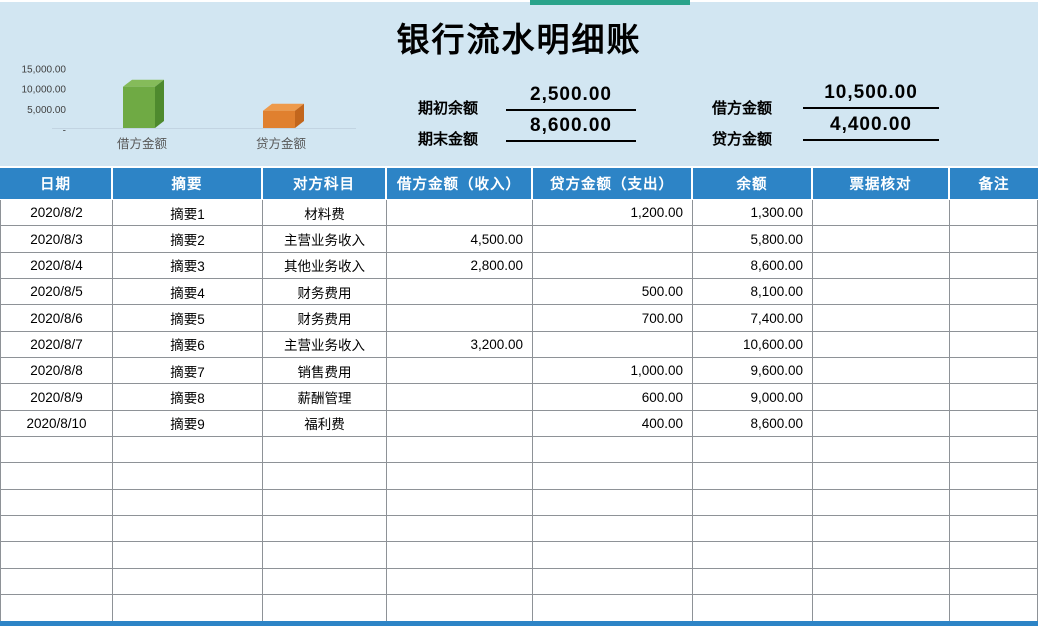  What do you see at coordinates (188, 239) in the screenshot?
I see `table-cell: 摘要2` at bounding box center [188, 239].